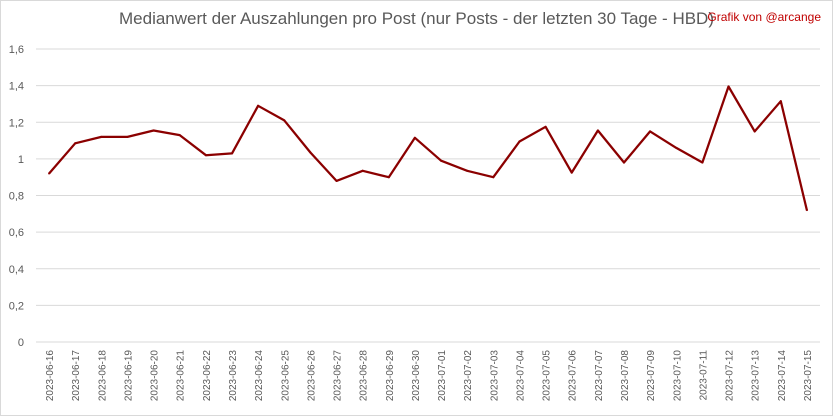 Image resolution: width=833 pixels, height=416 pixels. Describe the element at coordinates (155, 376) in the screenshot. I see `x-tick-label: 2023-06-20` at that location.